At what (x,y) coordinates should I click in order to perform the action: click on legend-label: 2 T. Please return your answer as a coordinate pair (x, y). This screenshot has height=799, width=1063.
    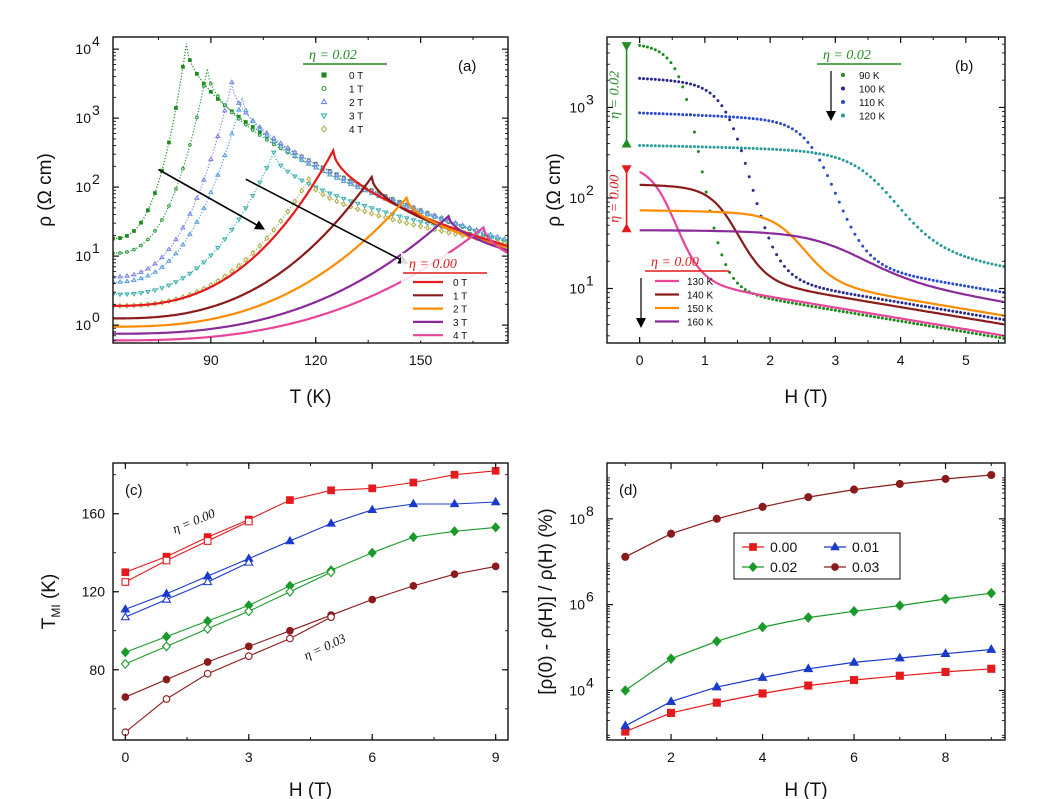
    Looking at the image, I should click on (460, 310).